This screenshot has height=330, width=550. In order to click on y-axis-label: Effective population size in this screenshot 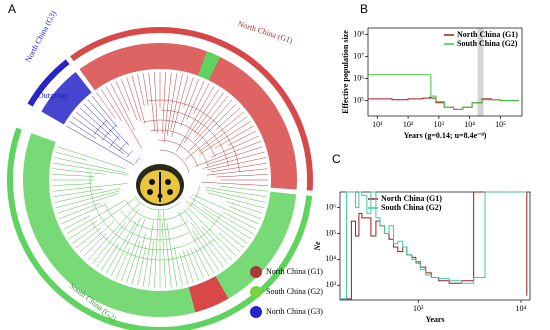, I will do `click(345, 72)`.